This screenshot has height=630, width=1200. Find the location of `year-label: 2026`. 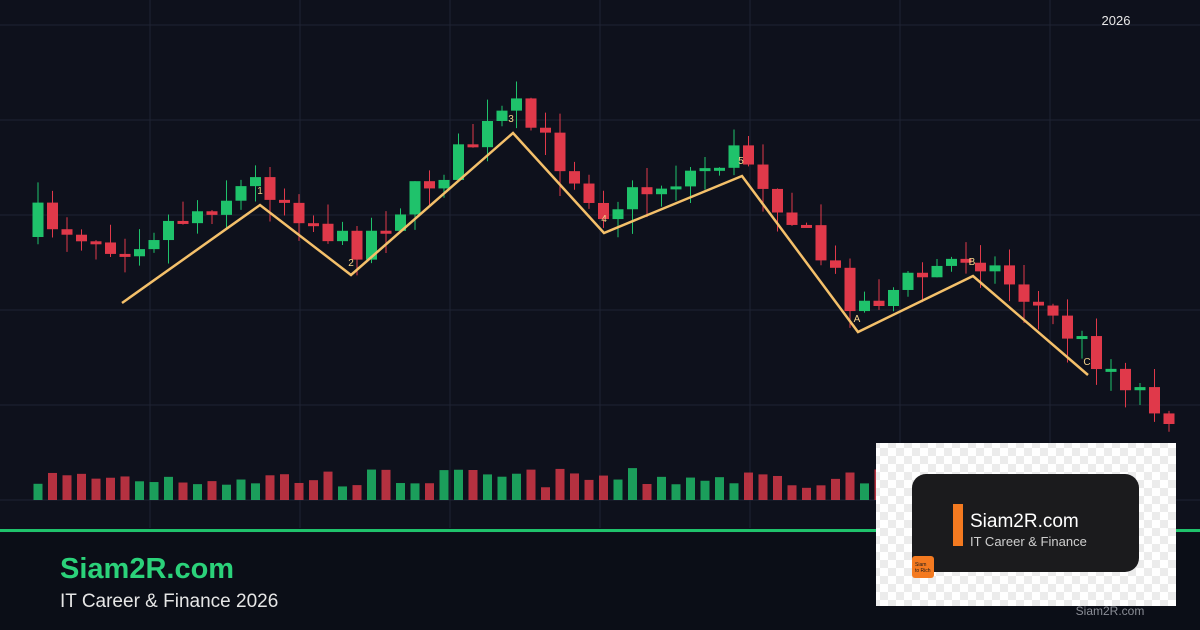

year-label: 2026 is located at coordinates (1116, 20).